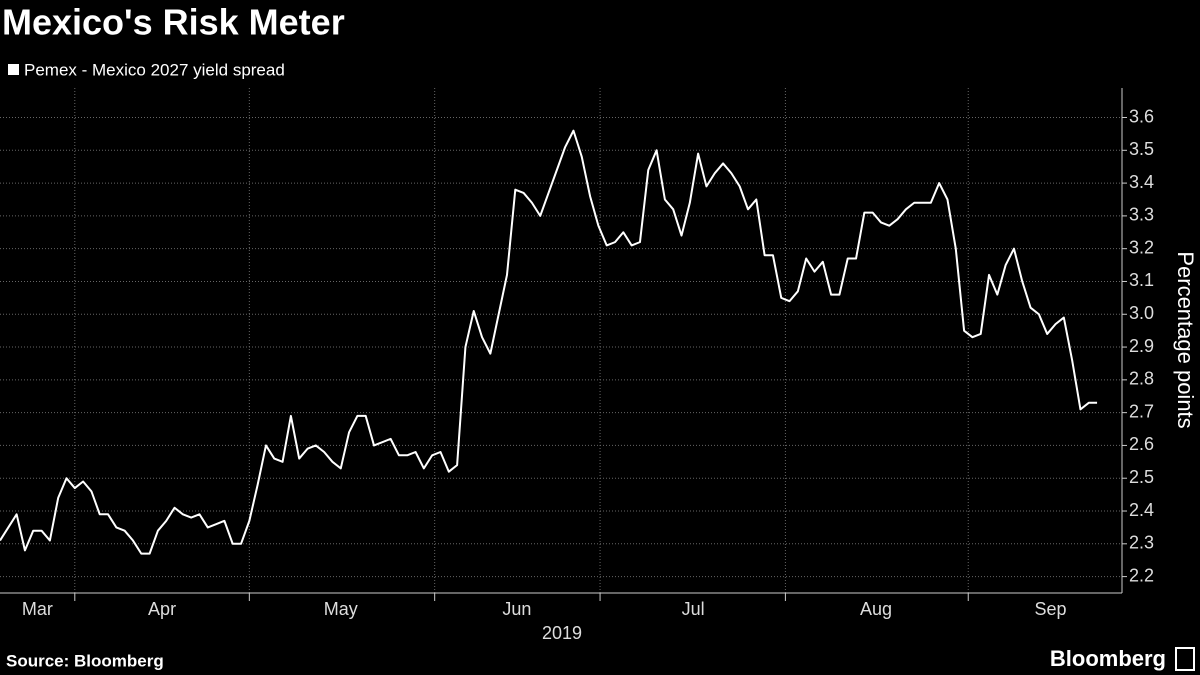 This screenshot has height=675, width=1200. What do you see at coordinates (1141, 510) in the screenshot?
I see `y-tick-label: 2.4` at bounding box center [1141, 510].